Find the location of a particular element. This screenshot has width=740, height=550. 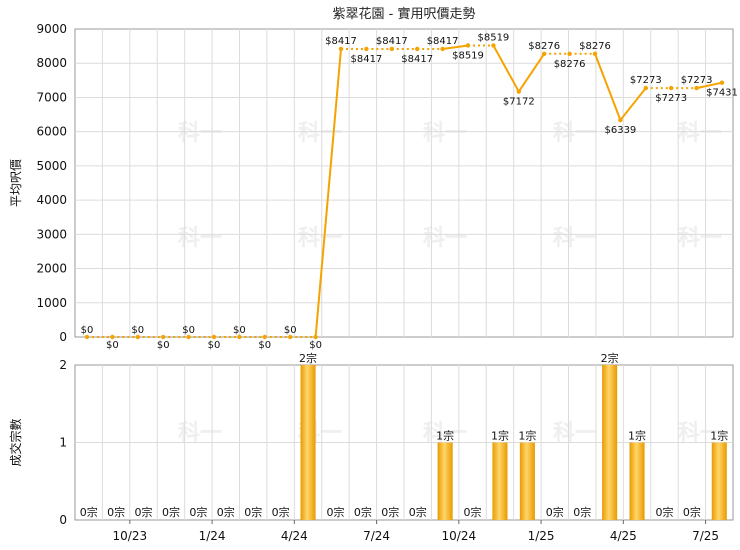

top-y-tick-label: 3000 is located at coordinates (51, 234).